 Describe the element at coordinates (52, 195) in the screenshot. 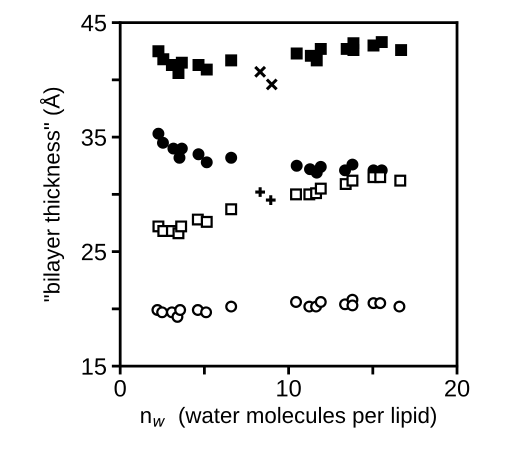

I see `y-axis-title: "bilayer thickness" (Å)` at that location.